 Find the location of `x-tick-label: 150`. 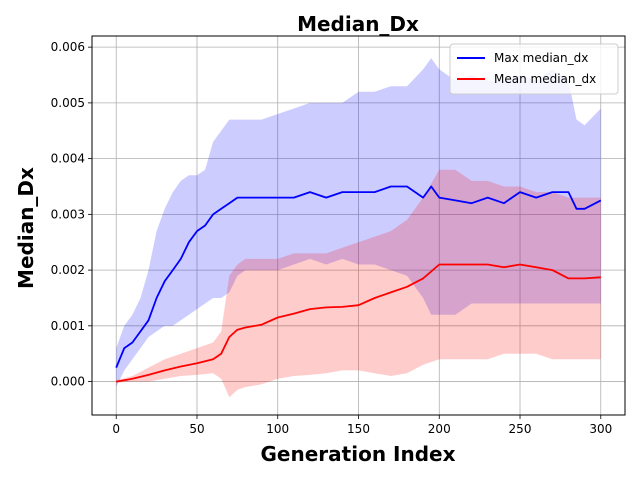

x-tick-label: 150 is located at coordinates (358, 429).